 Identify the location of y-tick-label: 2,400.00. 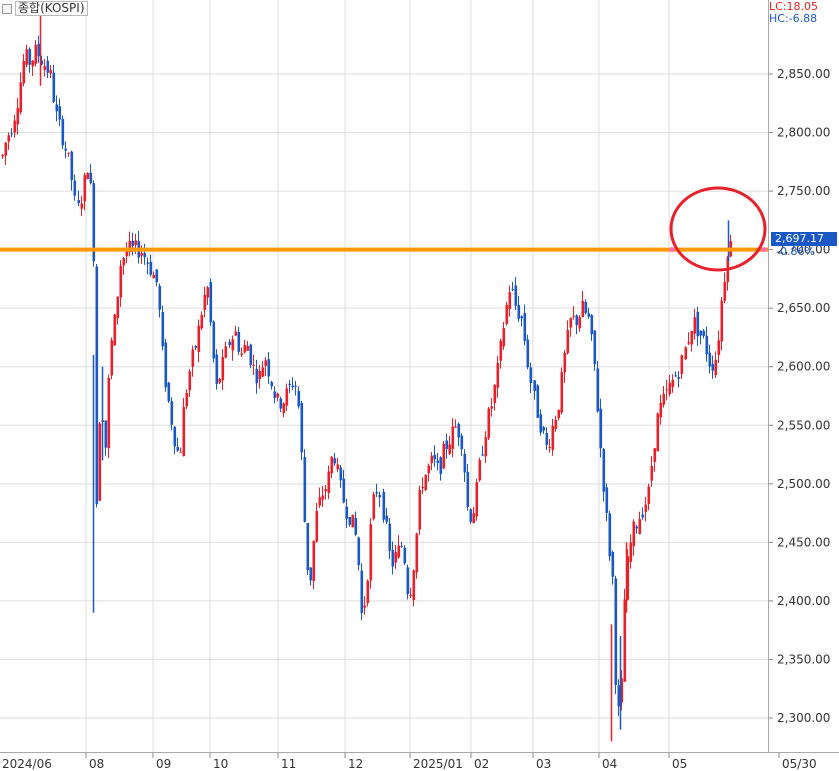
(803, 601).